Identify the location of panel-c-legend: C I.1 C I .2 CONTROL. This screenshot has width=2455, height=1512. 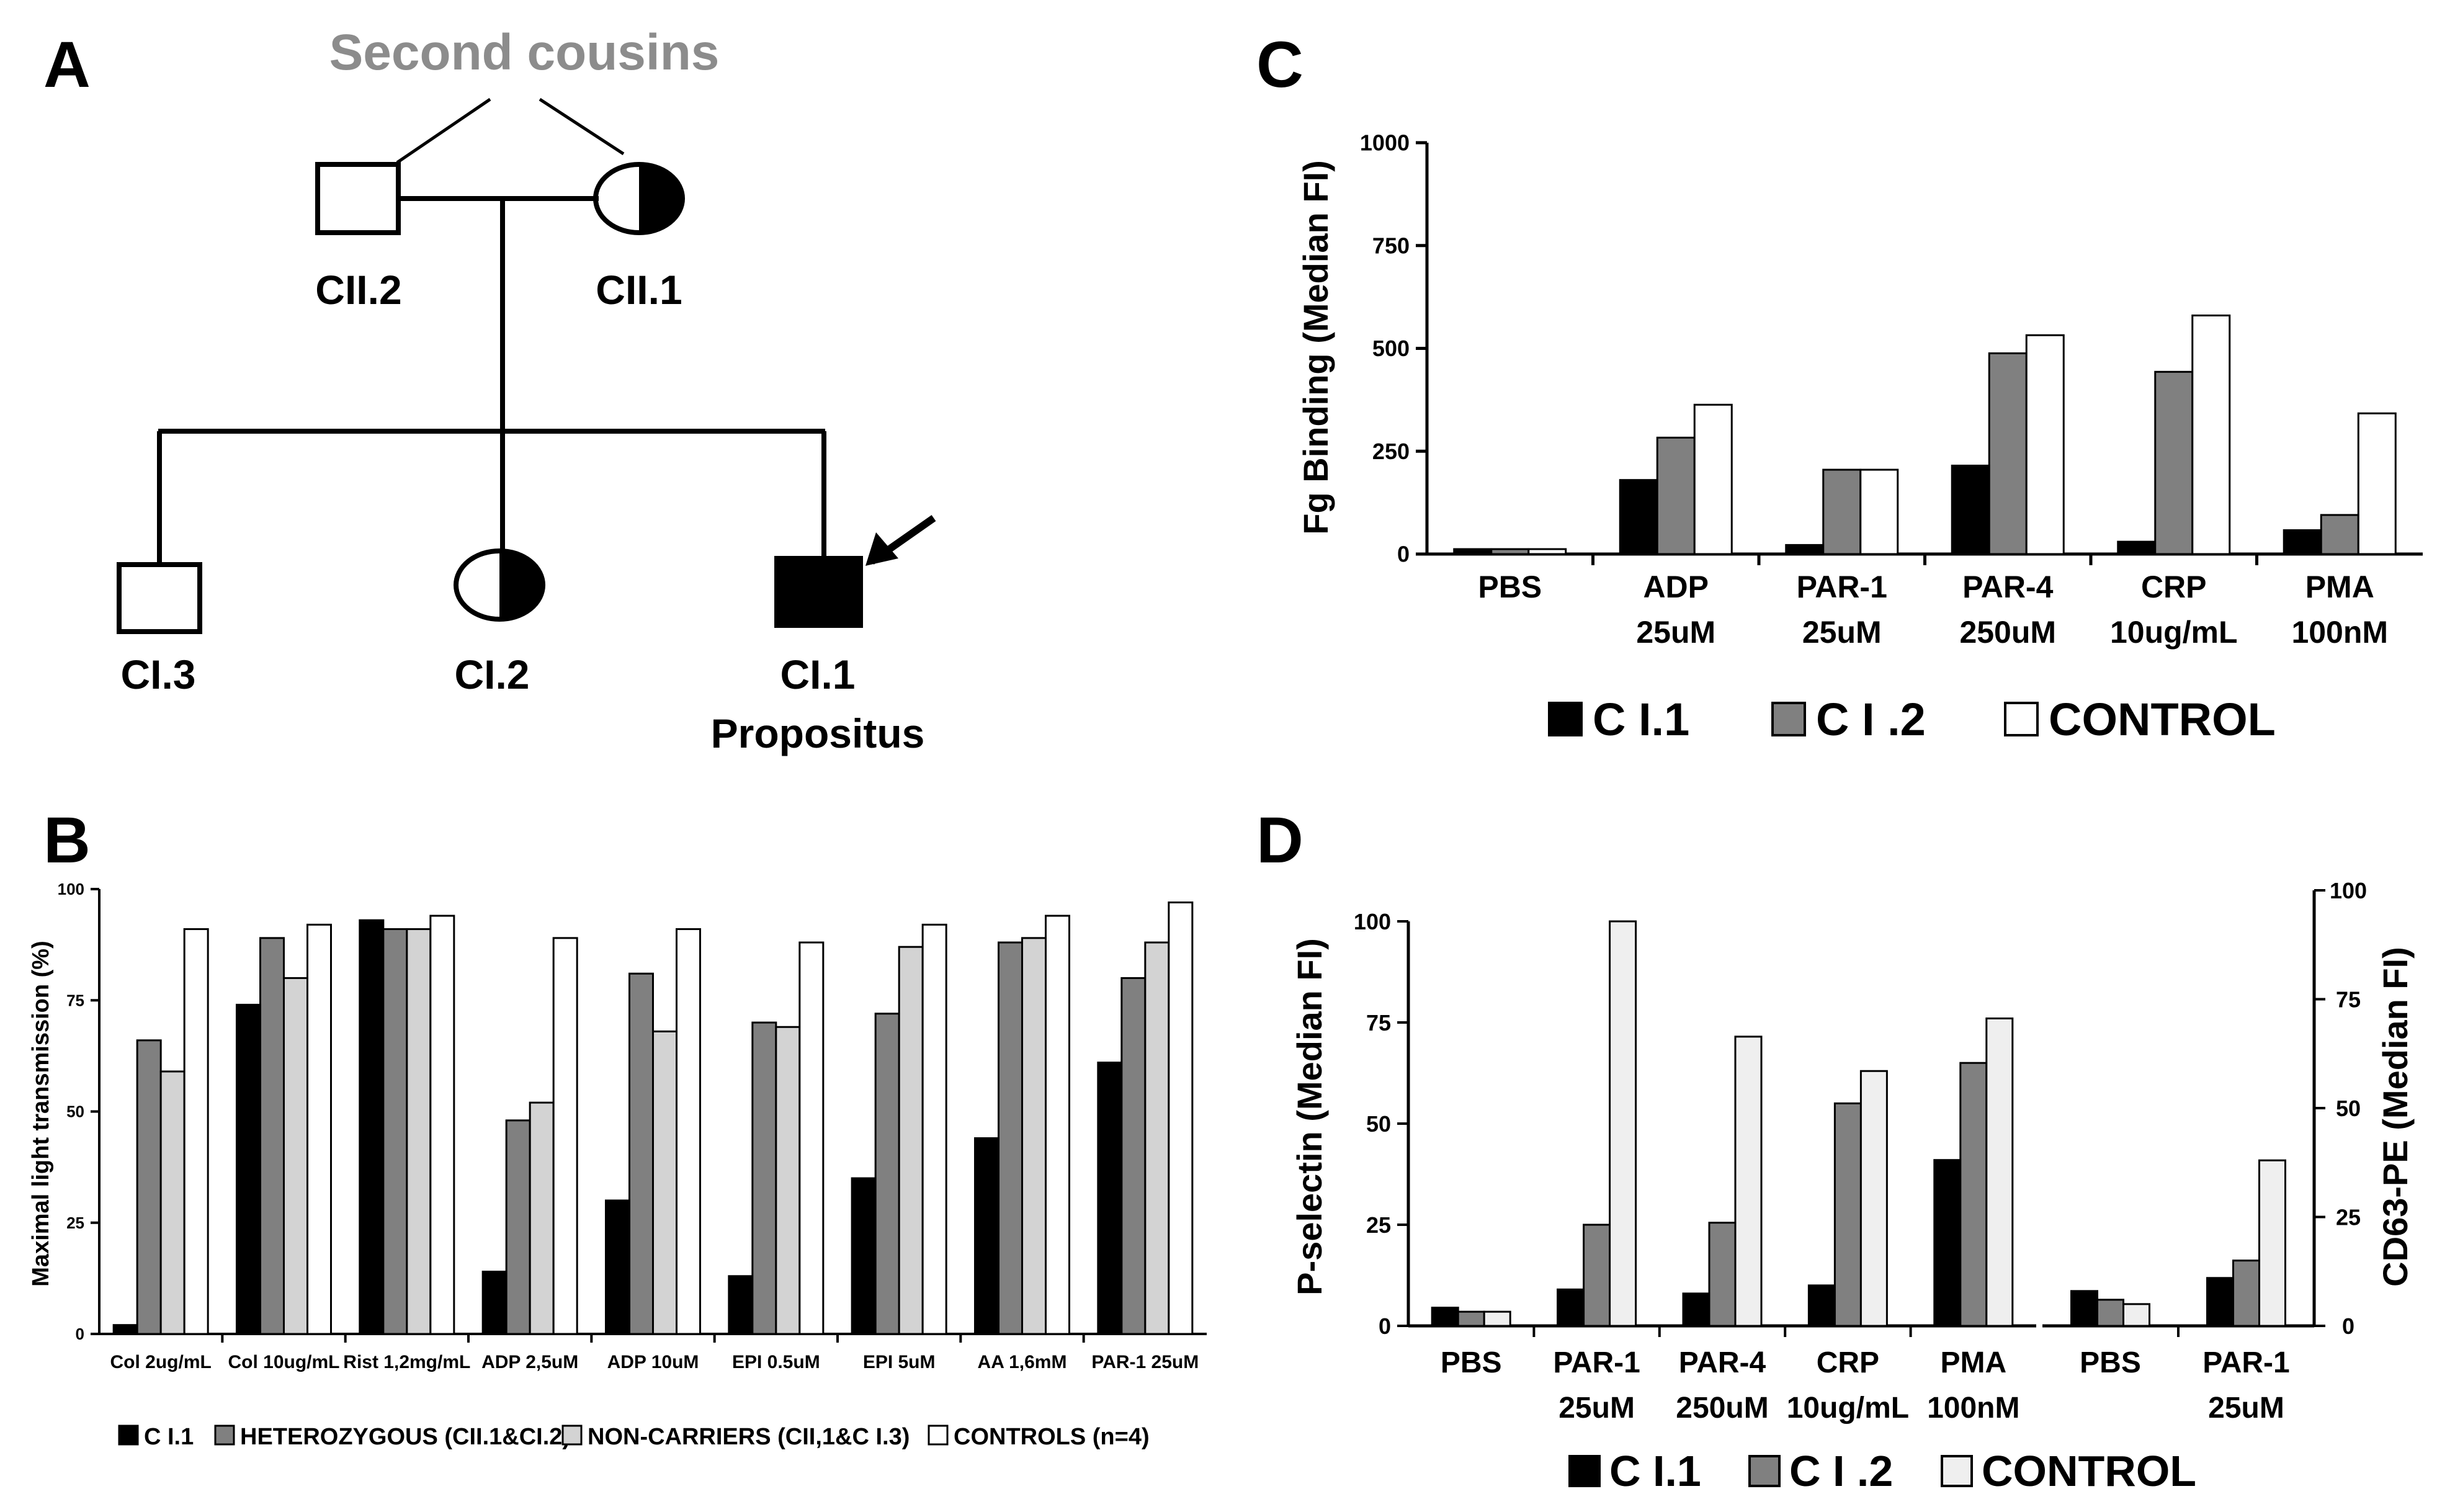
(1912, 719).